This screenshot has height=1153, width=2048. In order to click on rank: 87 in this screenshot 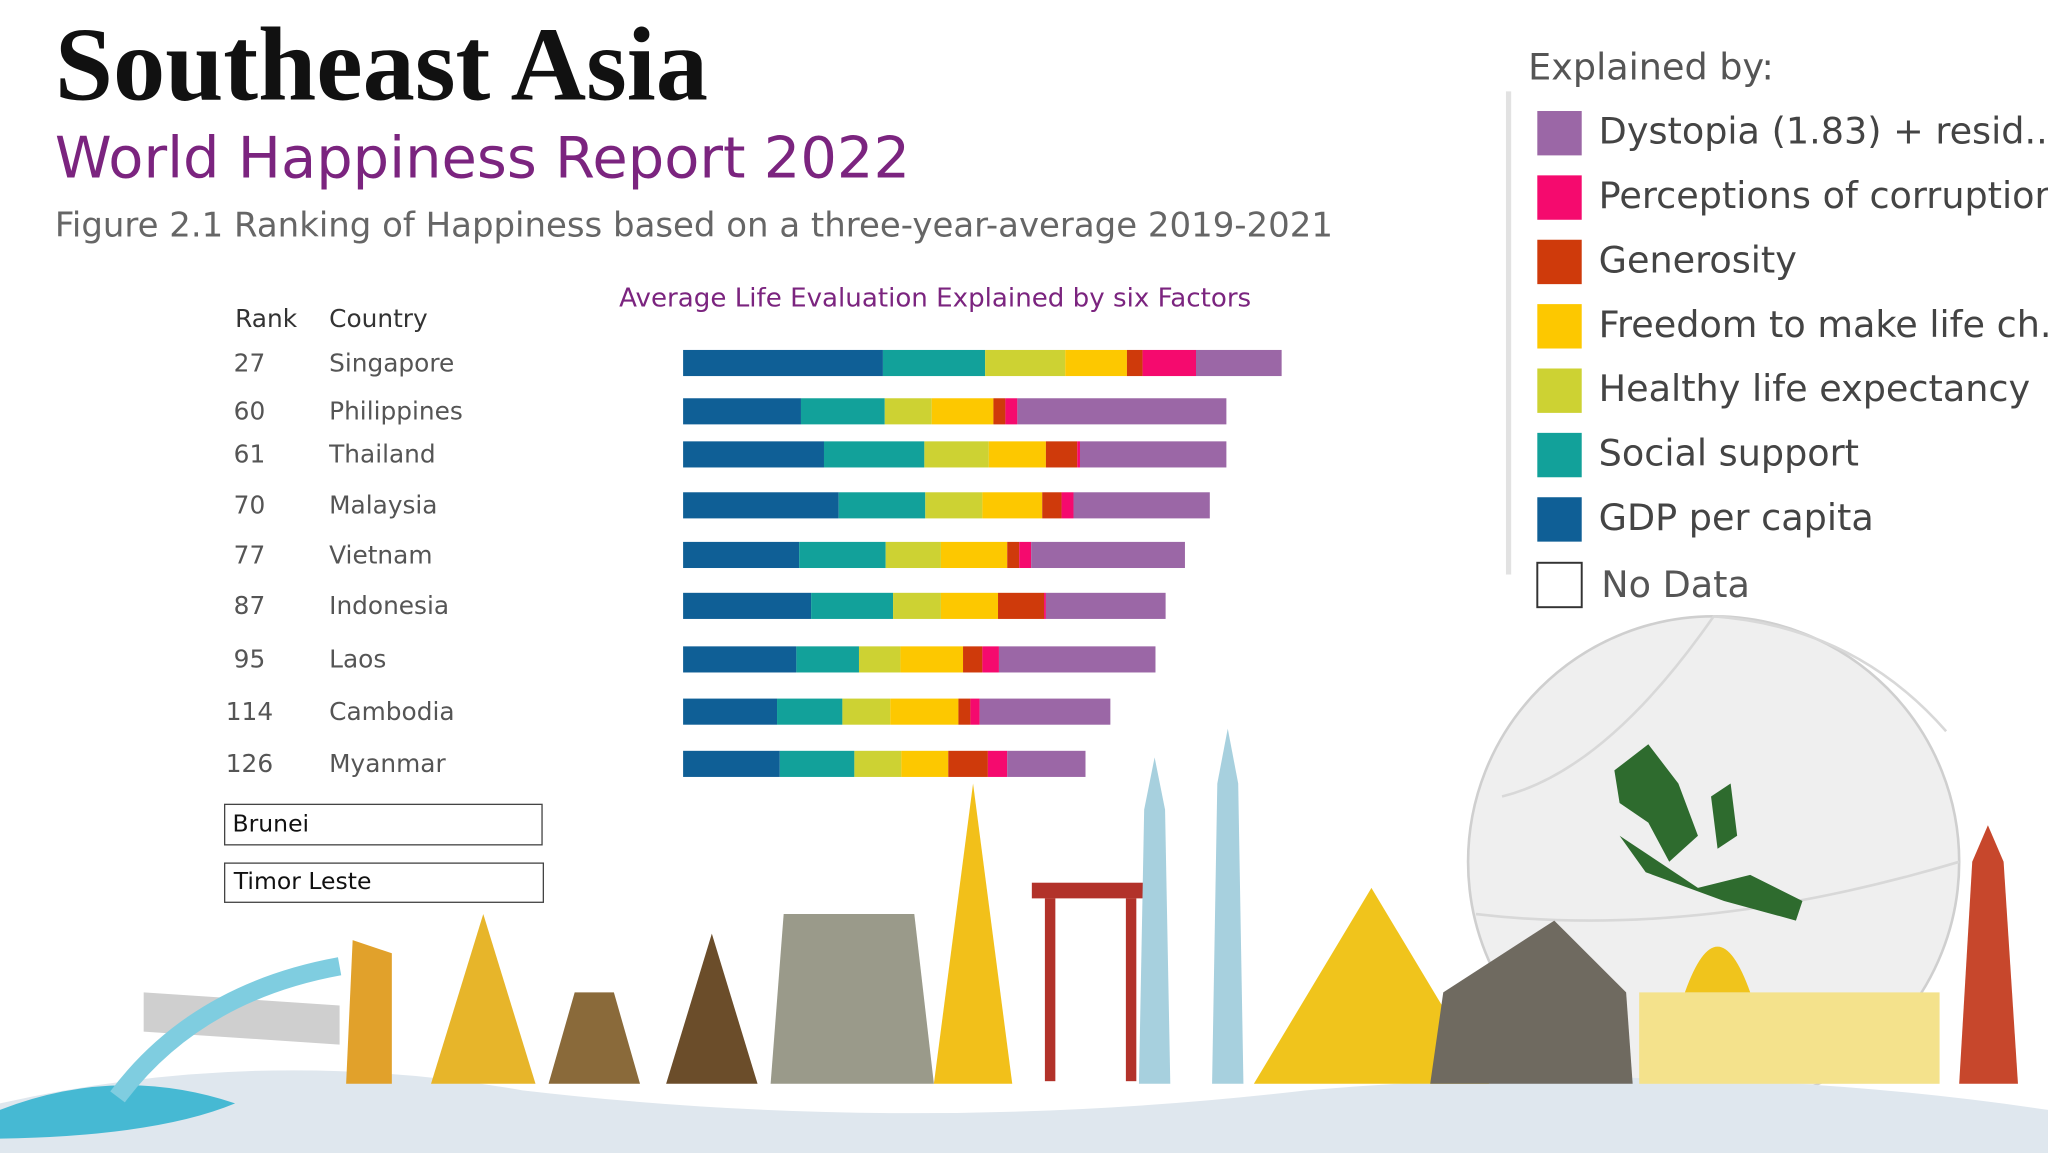, I will do `click(250, 605)`.